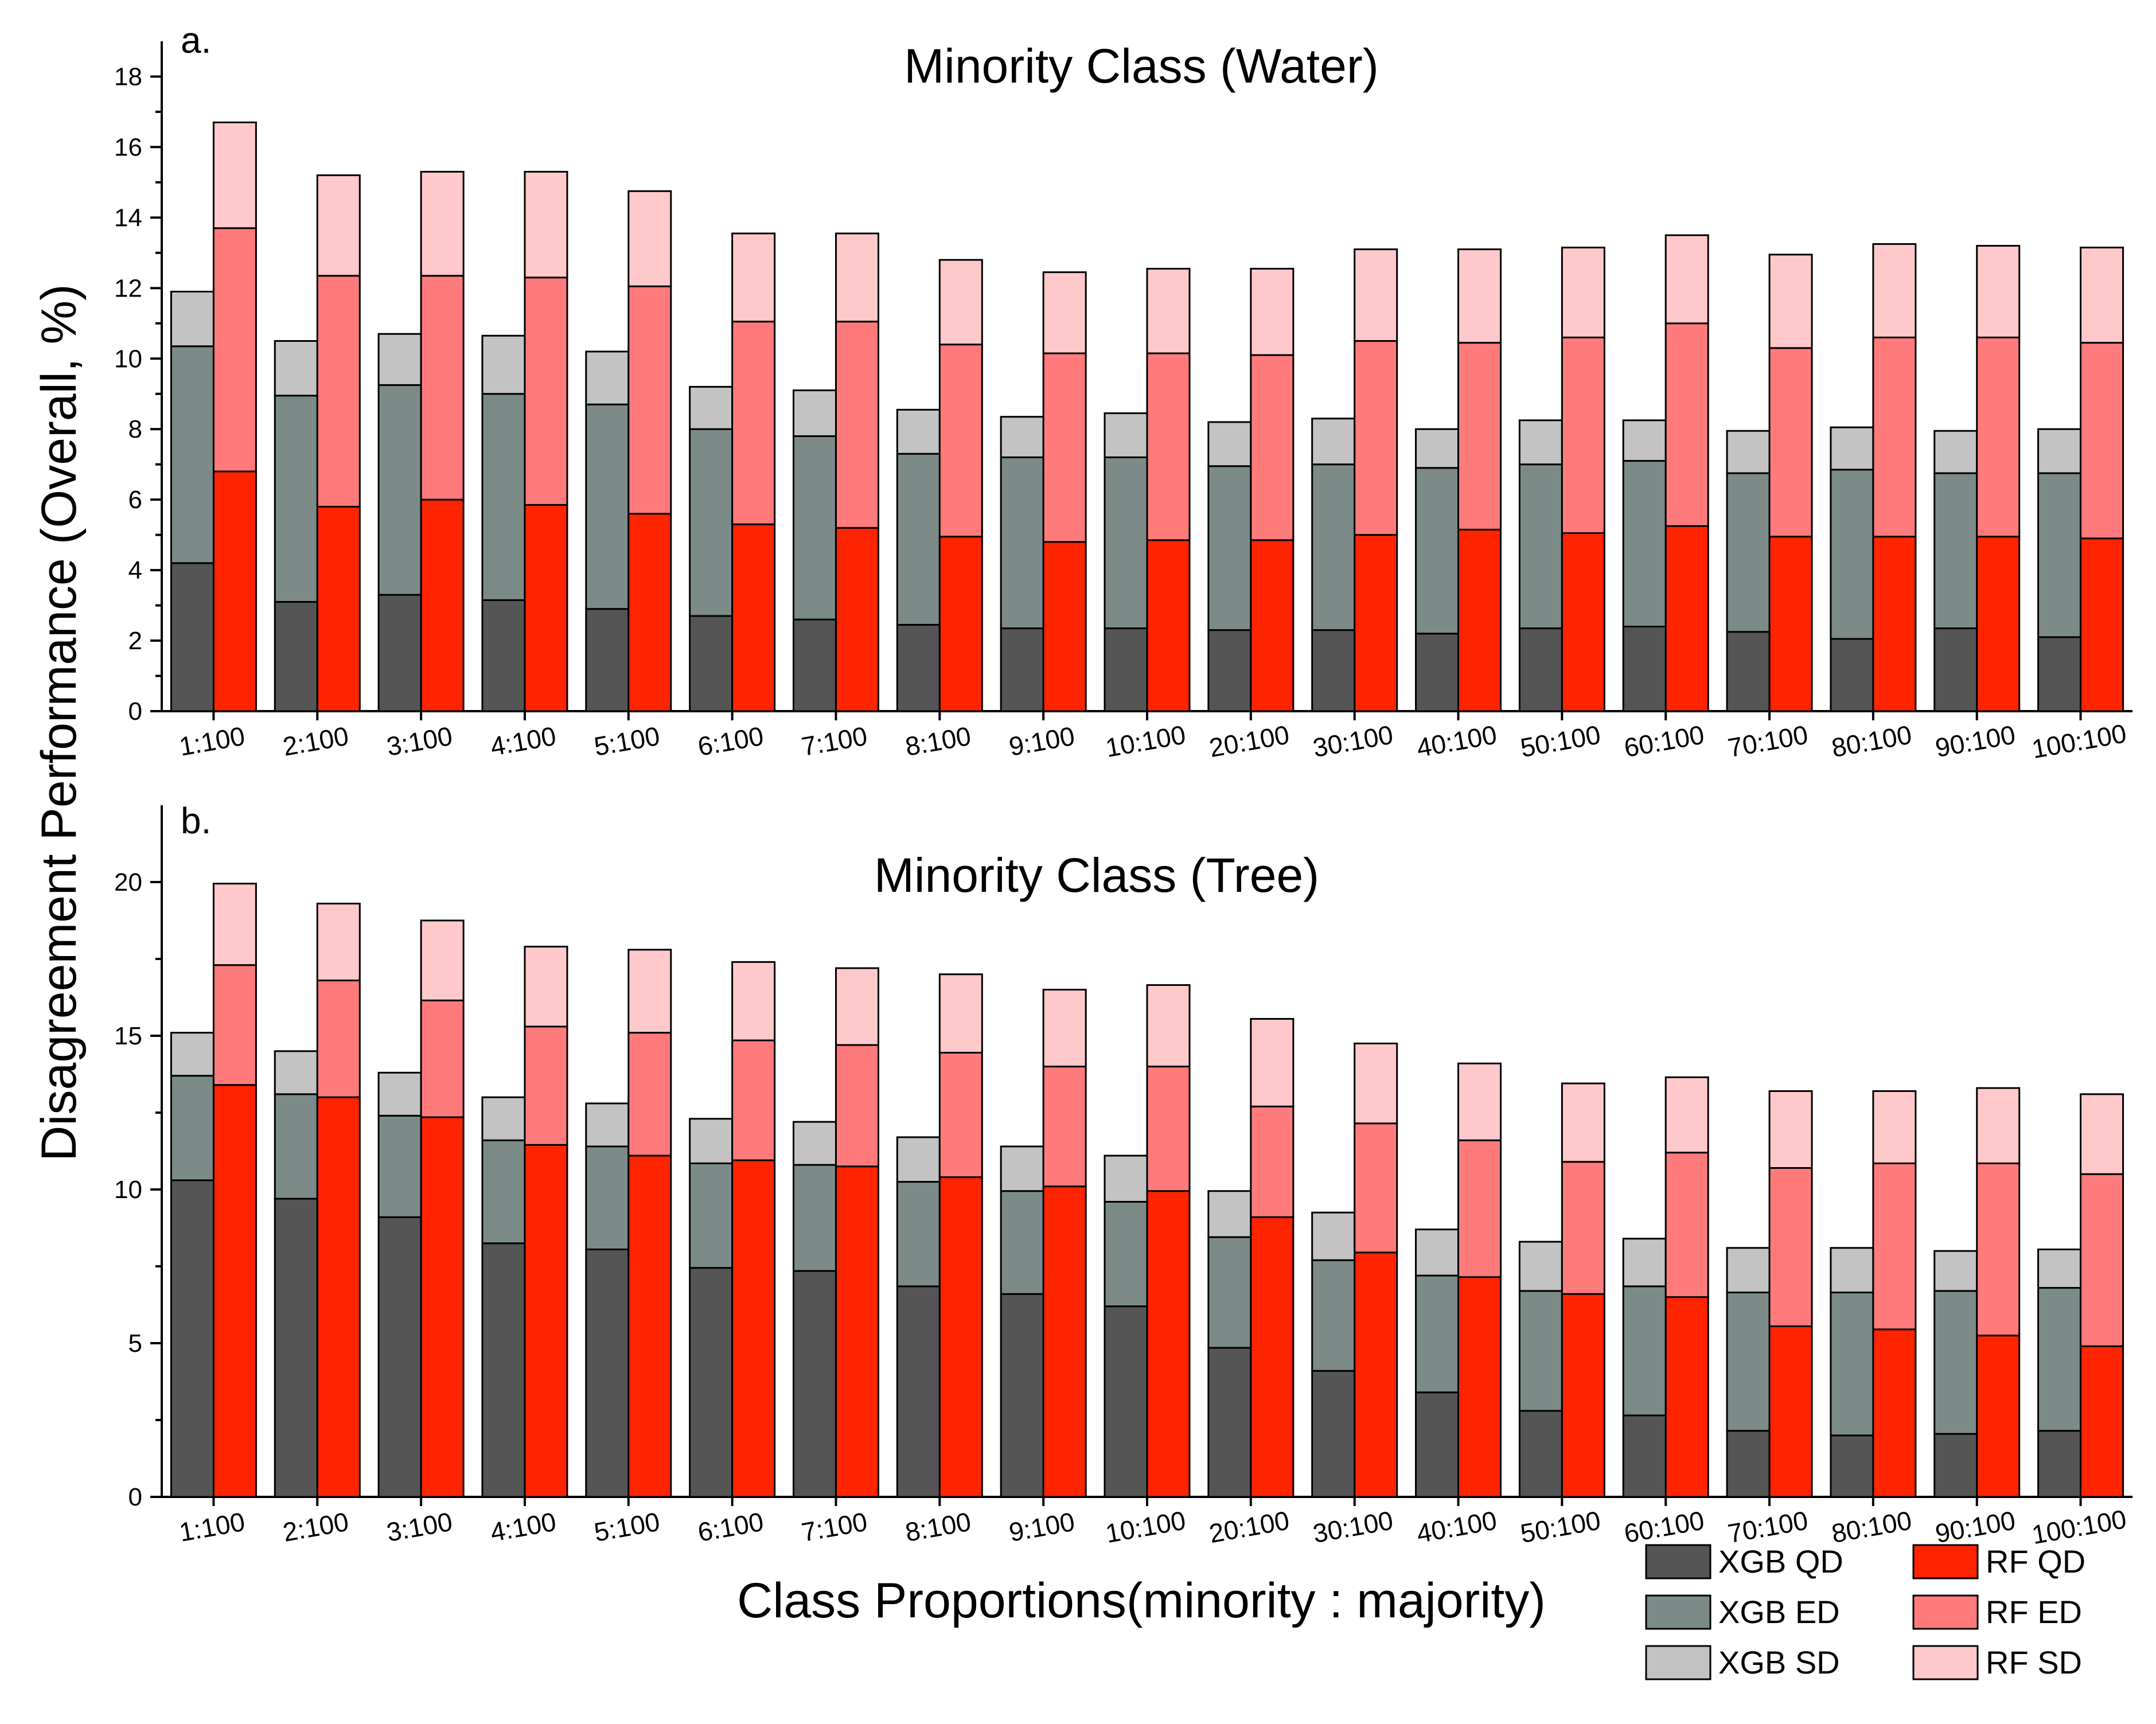 This screenshot has width=2156, height=1724. I want to click on y-tick-label-tree: 10, so click(128, 1190).